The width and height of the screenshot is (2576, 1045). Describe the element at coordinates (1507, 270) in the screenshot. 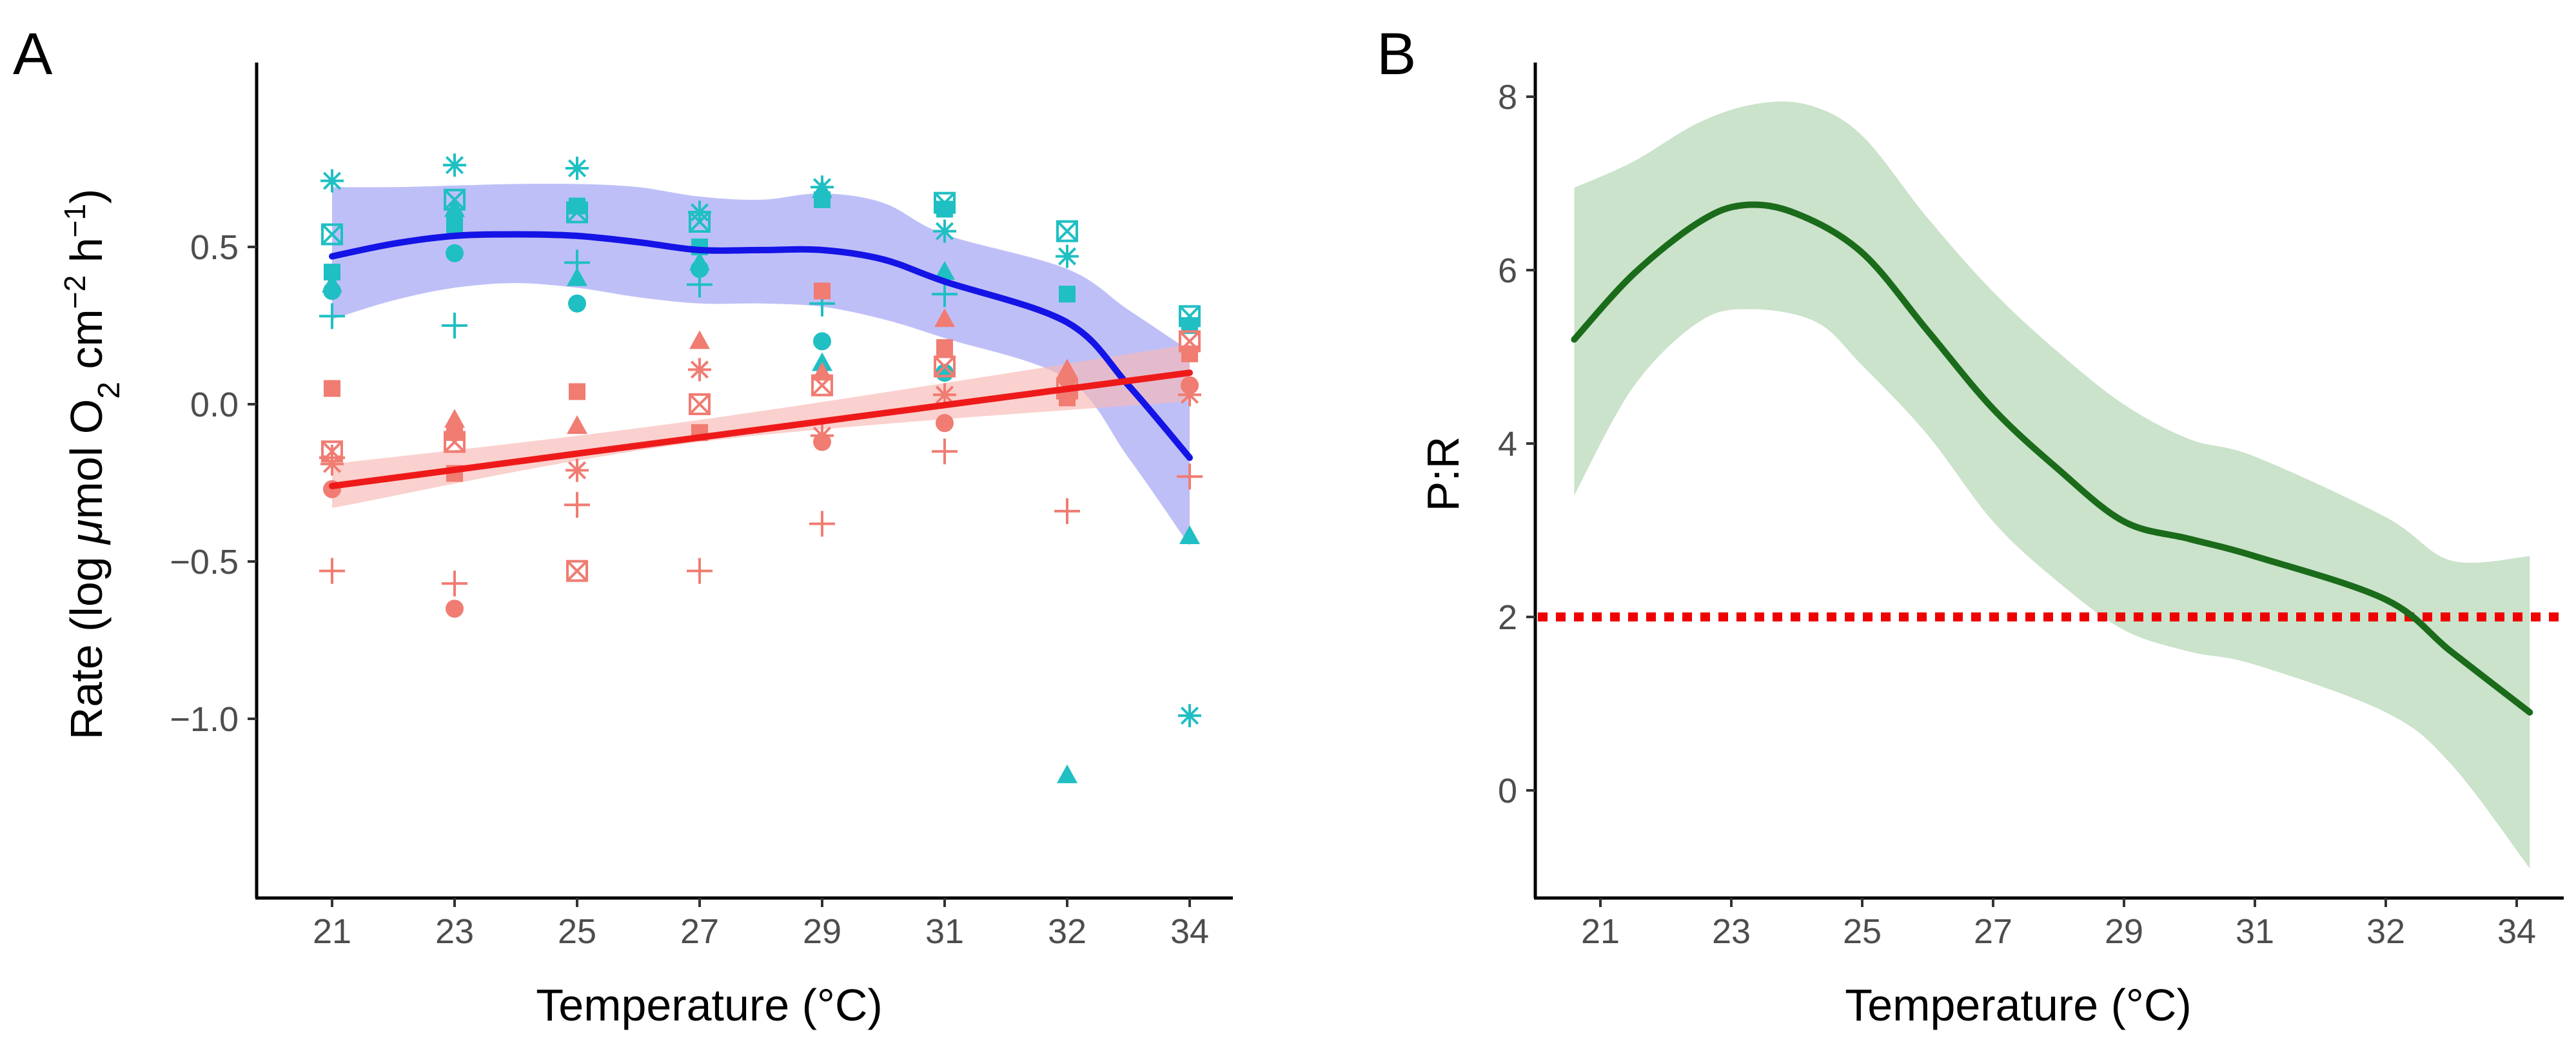

I see `y-tick-label: 6` at that location.